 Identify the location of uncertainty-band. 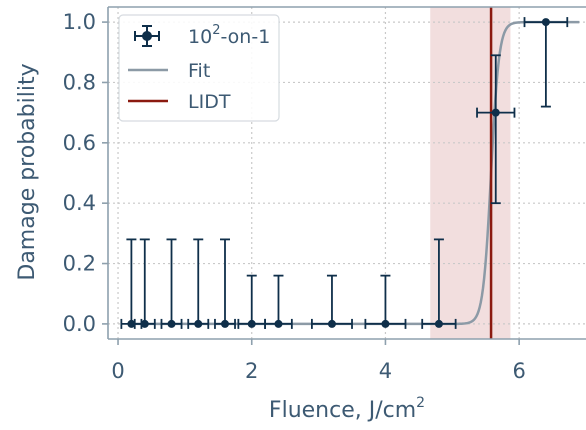
(470, 173).